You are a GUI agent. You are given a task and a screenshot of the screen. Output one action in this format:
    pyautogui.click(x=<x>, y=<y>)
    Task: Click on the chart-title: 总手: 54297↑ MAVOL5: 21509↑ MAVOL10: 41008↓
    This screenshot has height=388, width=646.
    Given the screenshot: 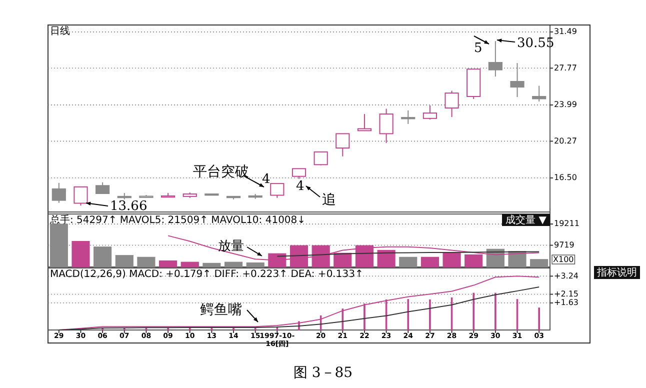 What is the action you would take?
    pyautogui.click(x=177, y=220)
    